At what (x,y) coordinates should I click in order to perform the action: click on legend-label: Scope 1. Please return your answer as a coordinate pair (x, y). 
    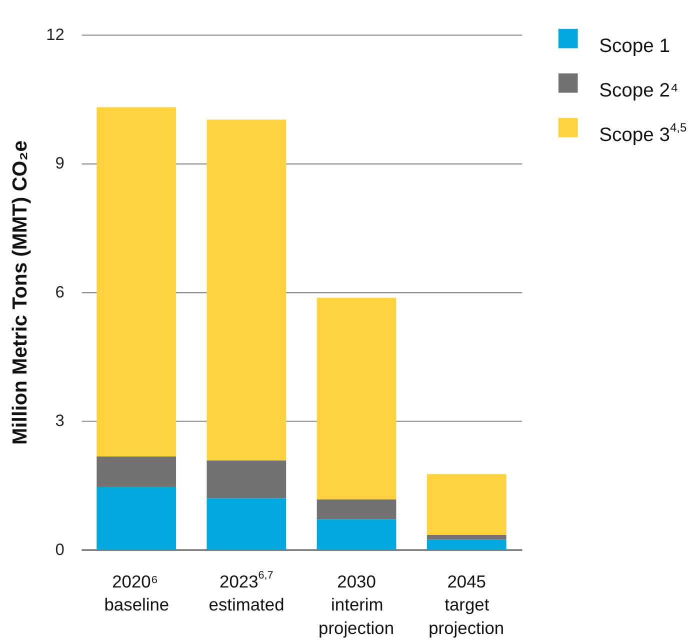
    Looking at the image, I should click on (634, 46).